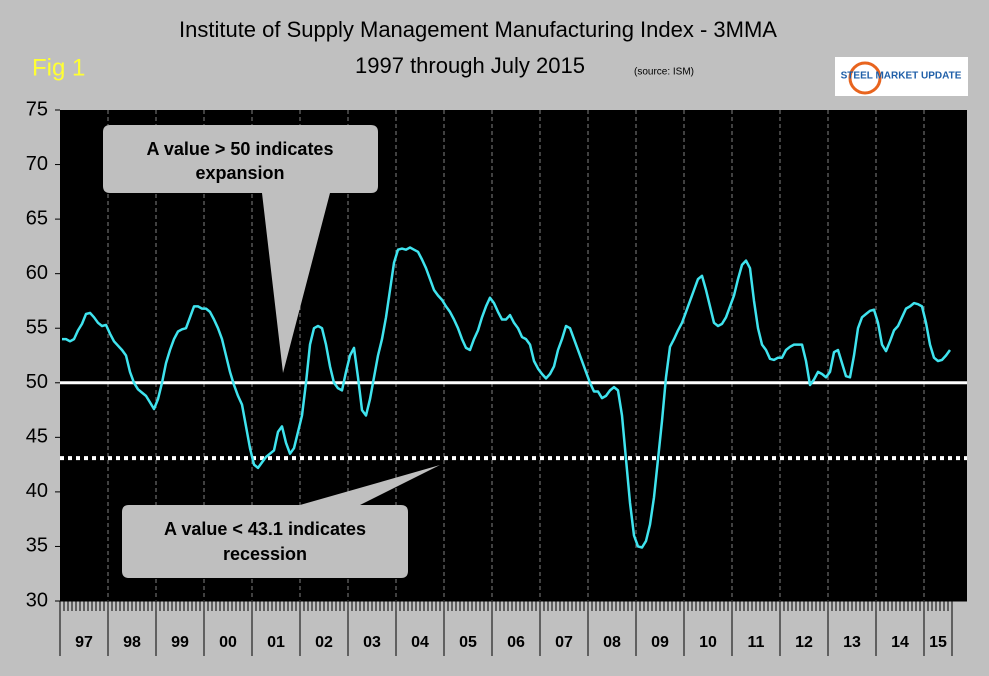 The image size is (989, 676). Describe the element at coordinates (37, 109) in the screenshot. I see `y-tick-label: 75` at that location.